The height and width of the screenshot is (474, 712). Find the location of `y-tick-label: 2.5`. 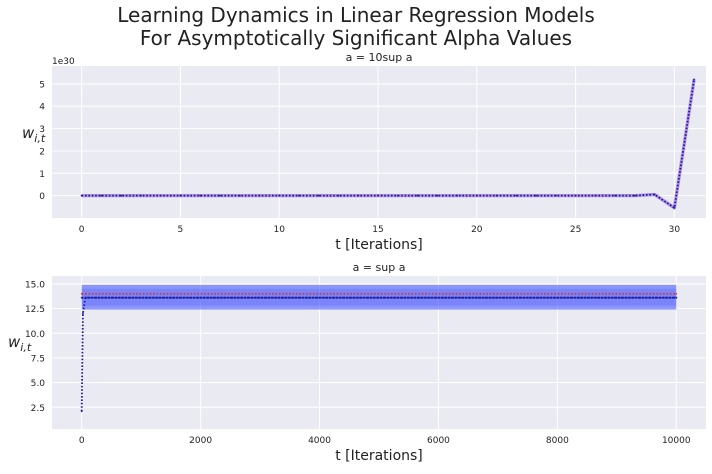

y-tick-label: 2.5 is located at coordinates (38, 409).